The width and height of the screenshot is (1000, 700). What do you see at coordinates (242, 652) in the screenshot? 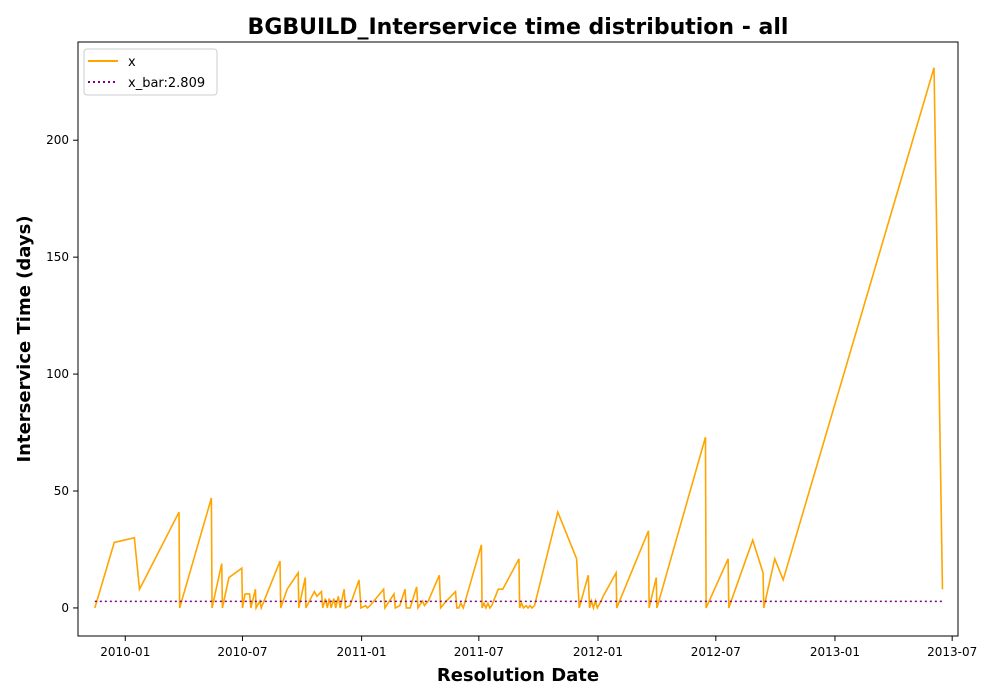
I see `x-tick-label: 2010-07` at bounding box center [242, 652].